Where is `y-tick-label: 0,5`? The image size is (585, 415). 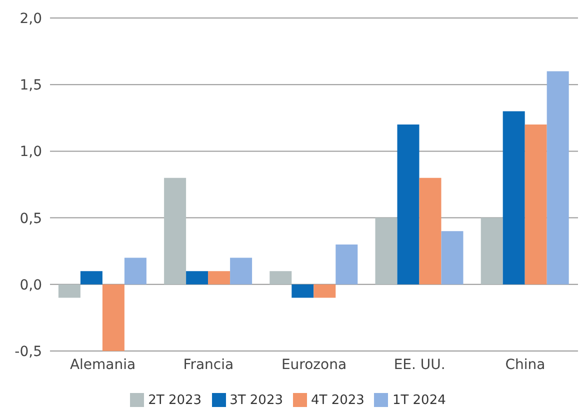 y-tick-label: 0,5 is located at coordinates (31, 218).